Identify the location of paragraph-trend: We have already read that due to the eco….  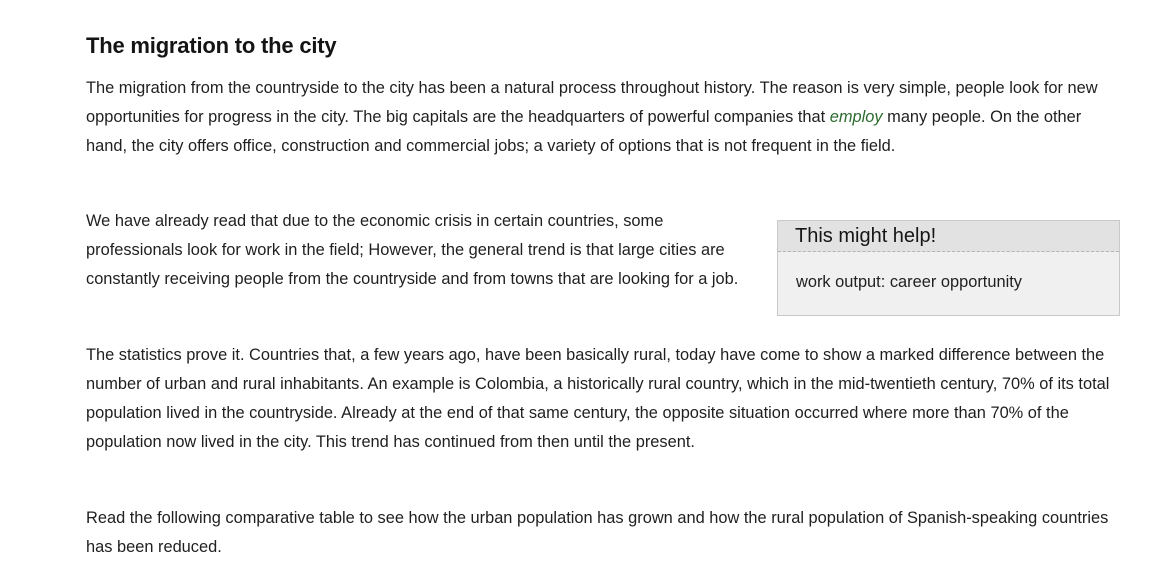
(412, 250).